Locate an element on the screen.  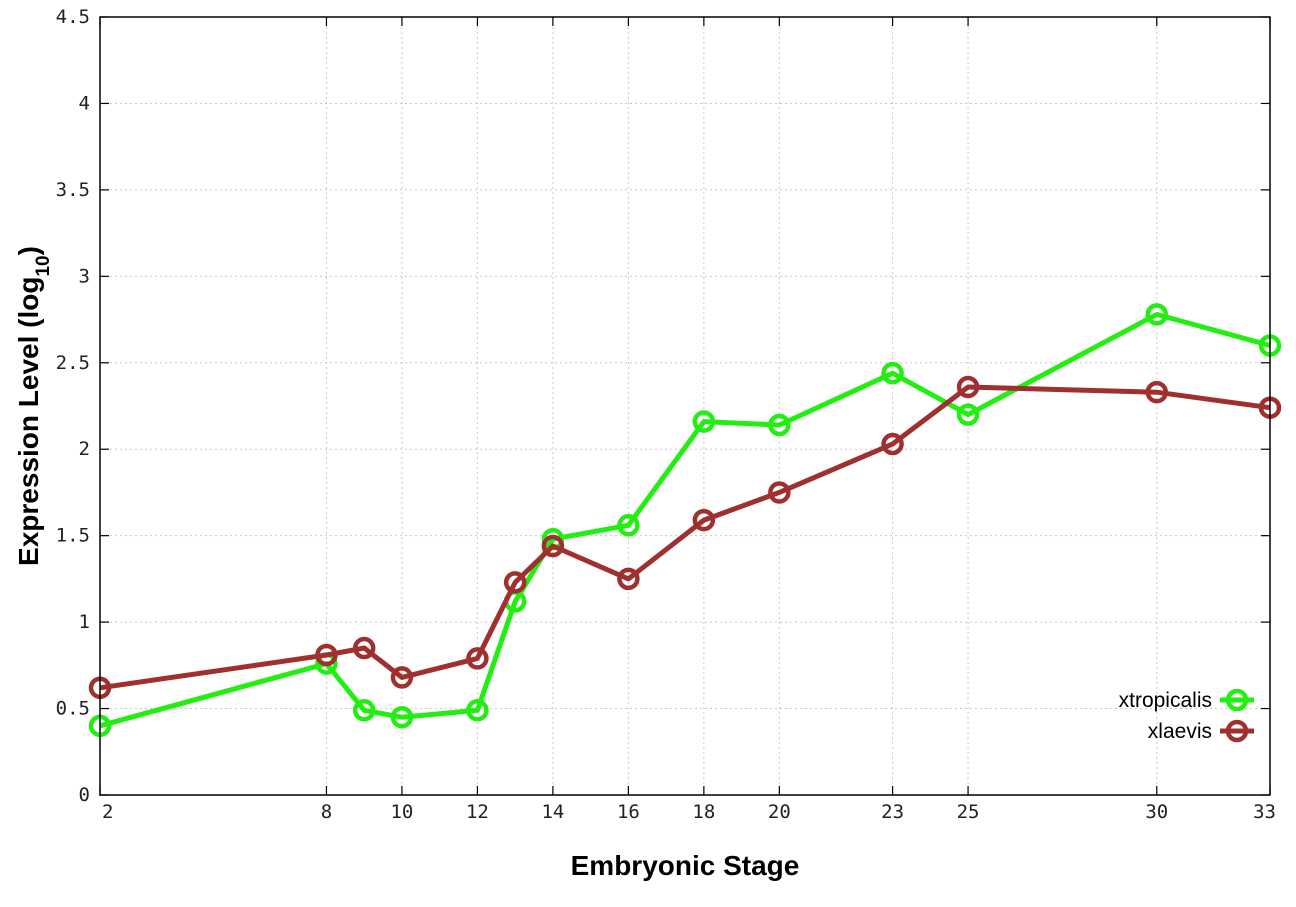
x-tick-label: 30 is located at coordinates (1156, 812).